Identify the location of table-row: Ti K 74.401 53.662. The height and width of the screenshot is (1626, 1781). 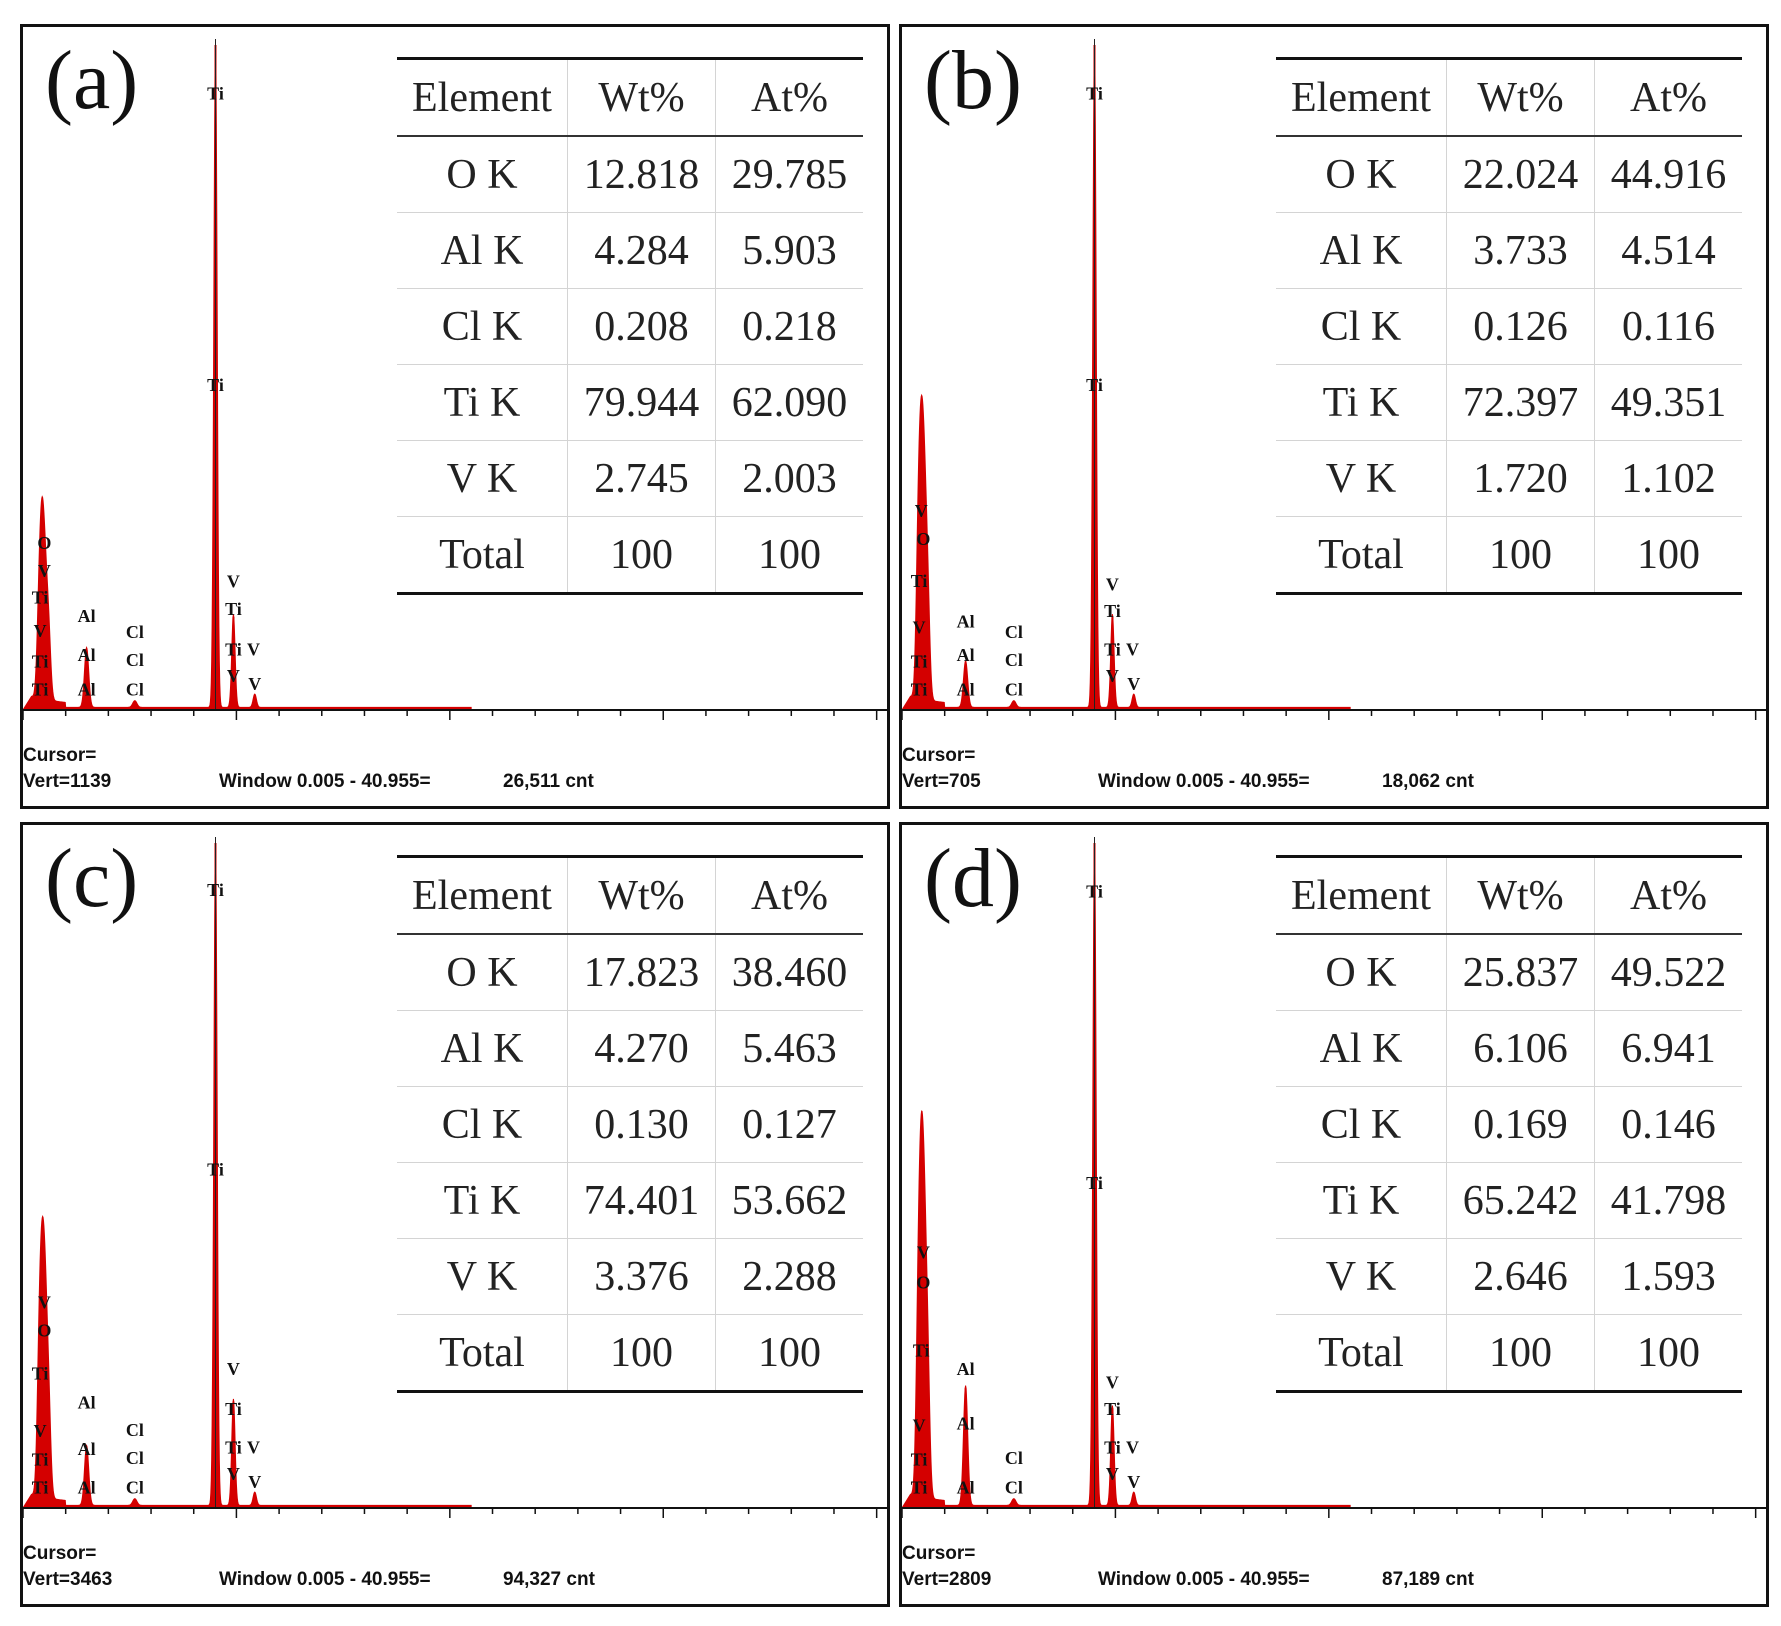
(630, 1200).